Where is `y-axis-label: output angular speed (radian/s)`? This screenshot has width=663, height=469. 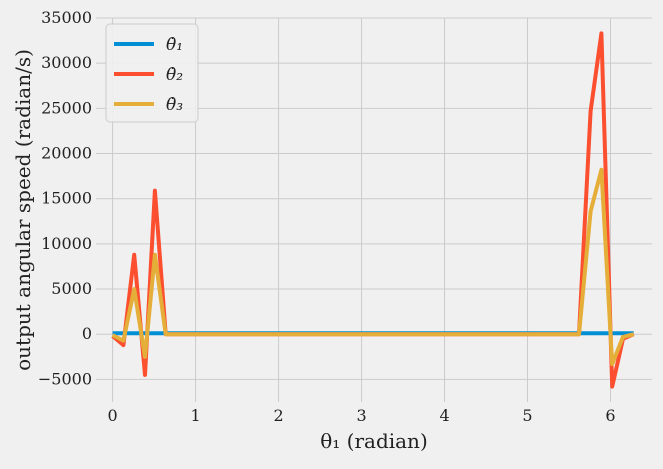 y-axis-label: output angular speed (radian/s) is located at coordinates (23, 210).